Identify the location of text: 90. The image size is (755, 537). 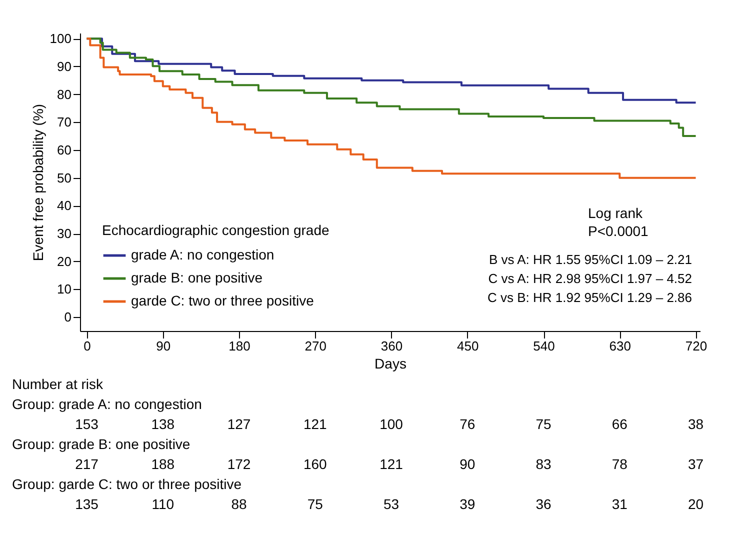
(468, 464).